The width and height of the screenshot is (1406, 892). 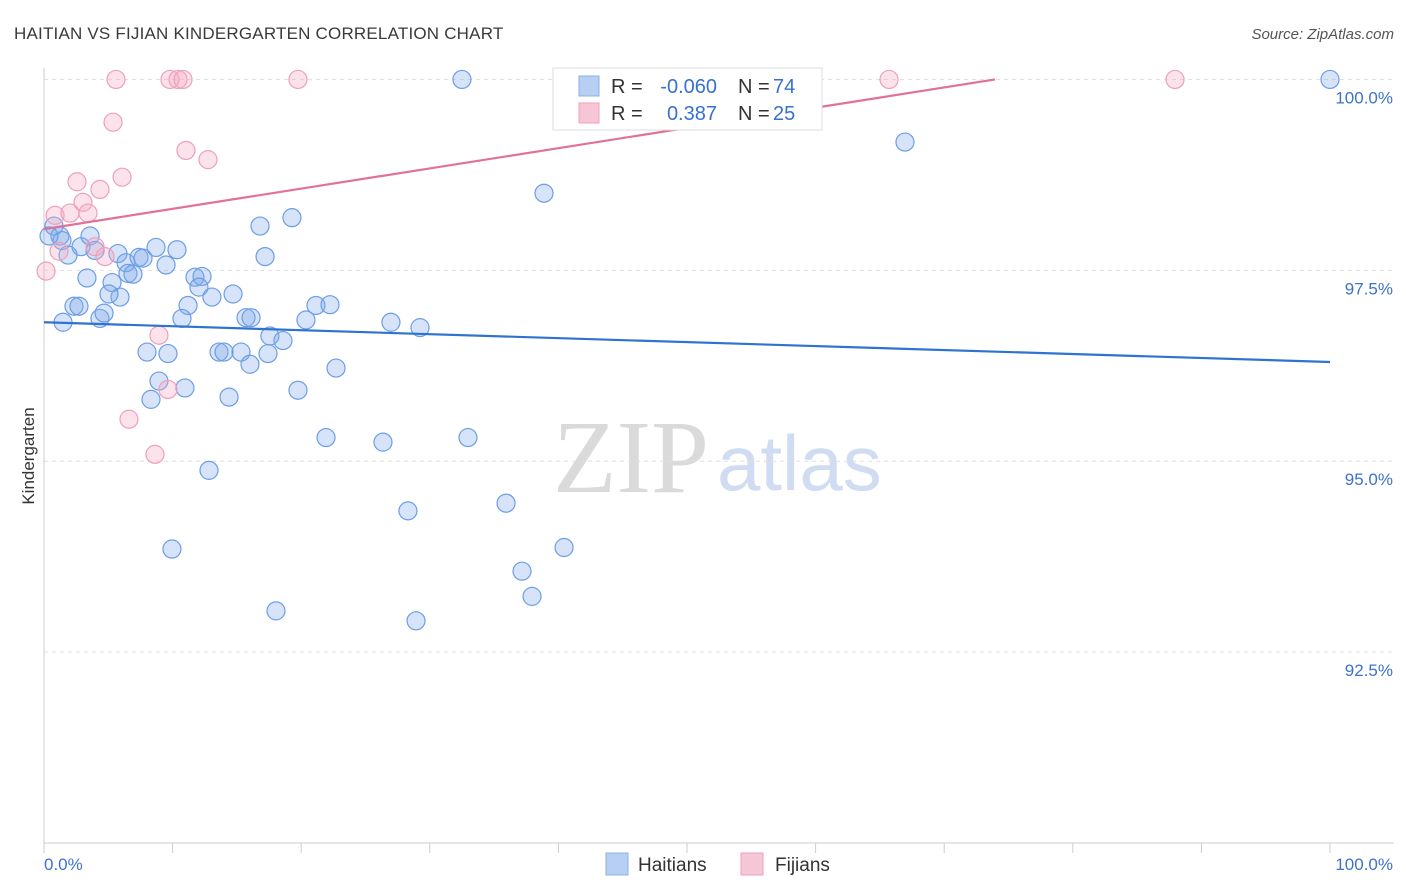 I want to click on watermark-atlas: atlas, so click(x=799, y=463).